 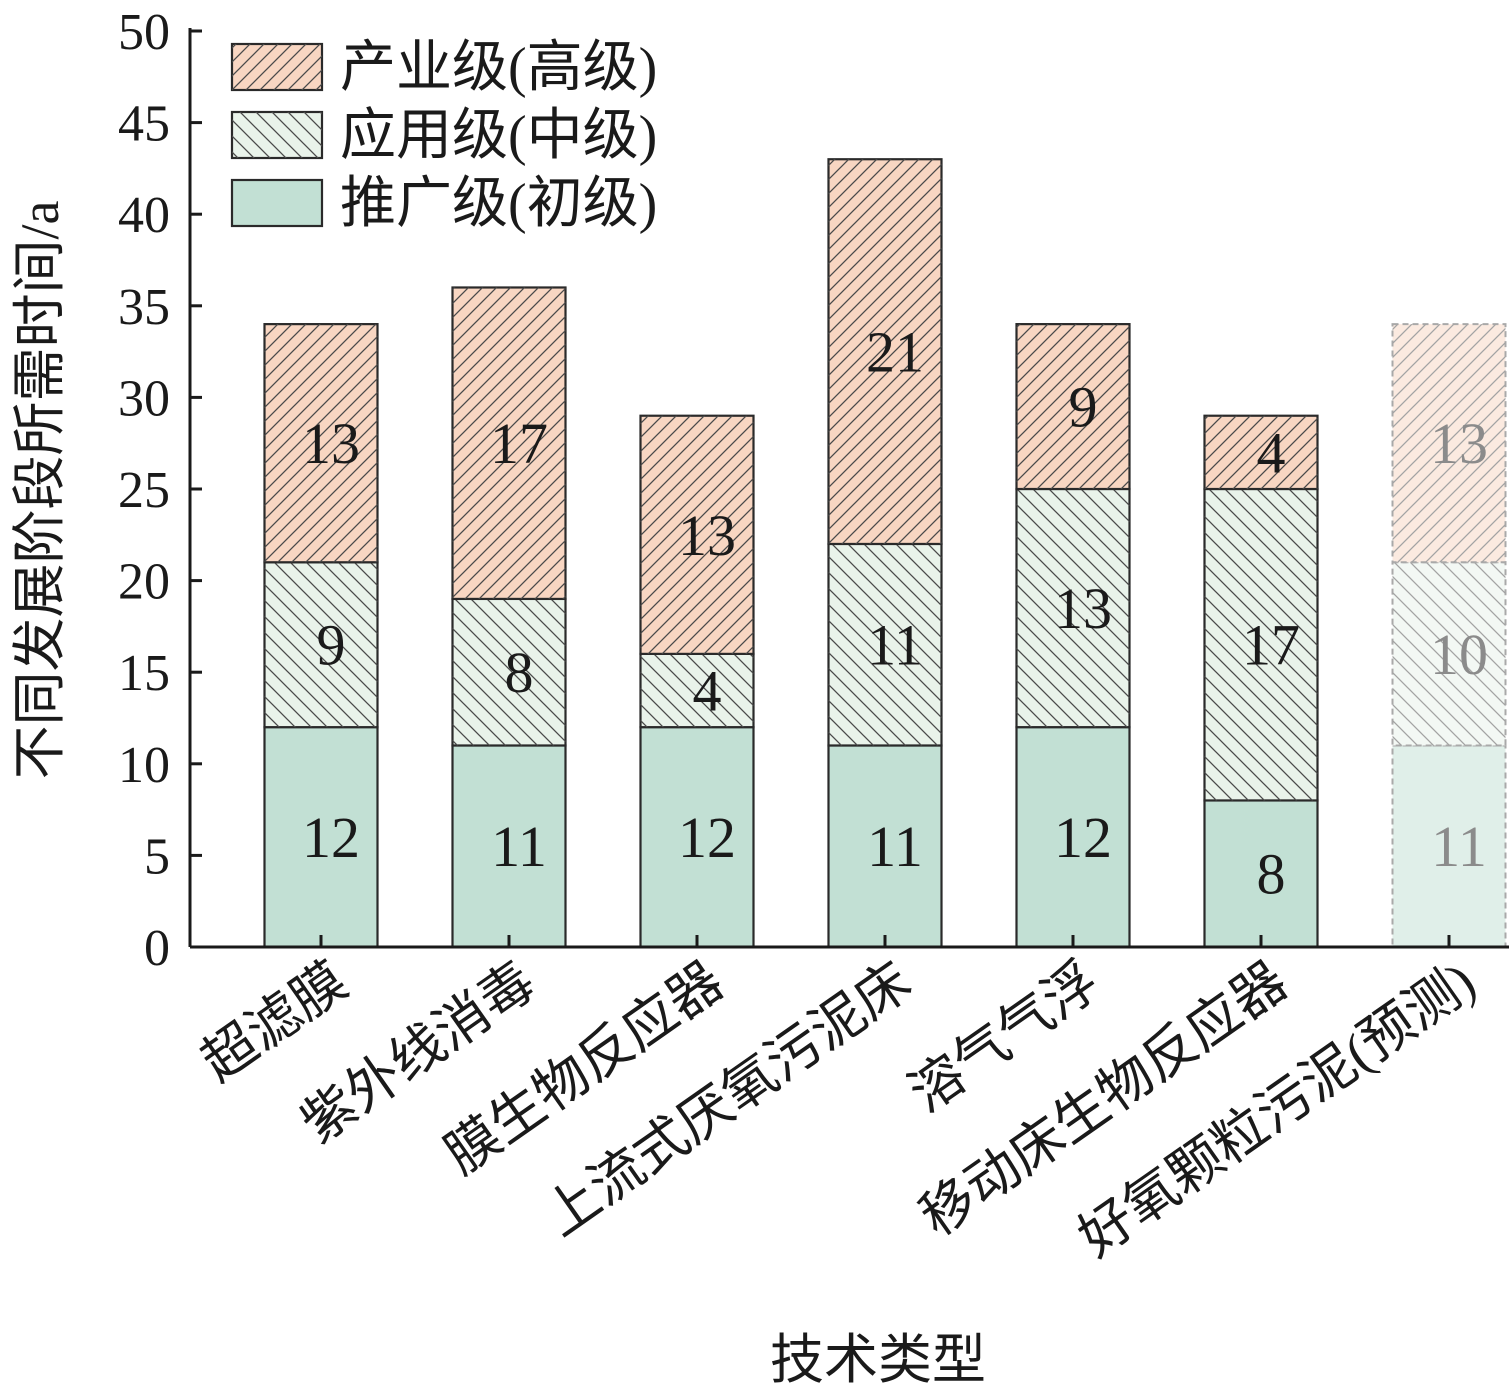 I want to click on legend-label: 产业级(高级), so click(x=498, y=68).